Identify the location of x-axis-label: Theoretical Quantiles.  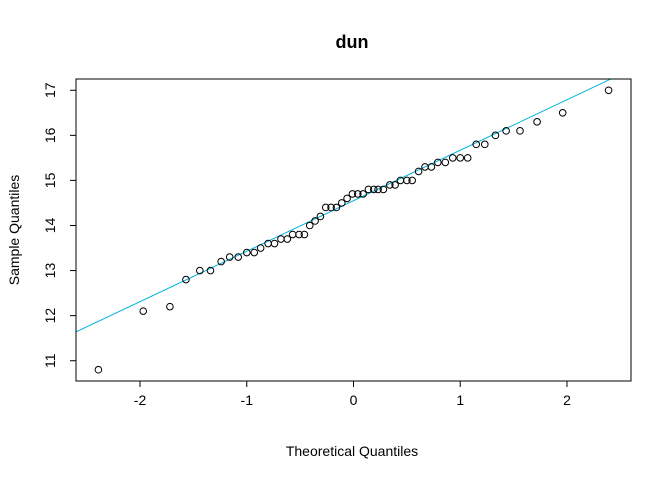
(352, 451).